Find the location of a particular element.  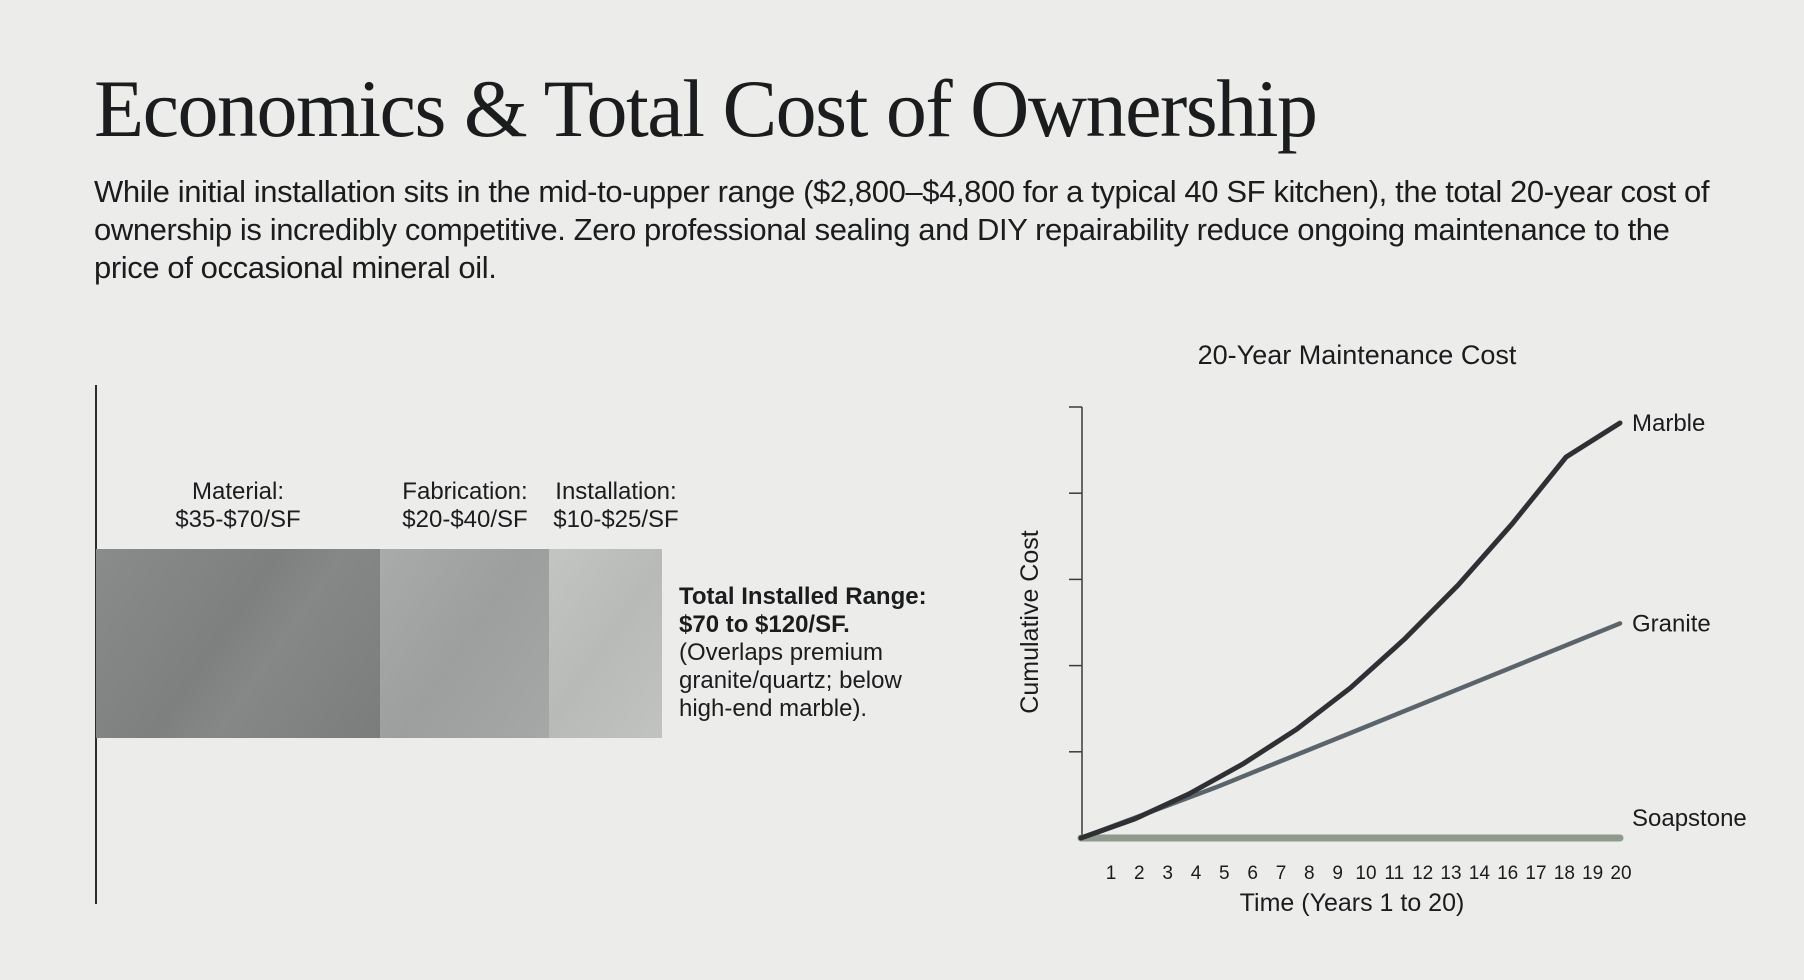

material-cost-bar is located at coordinates (238, 643).